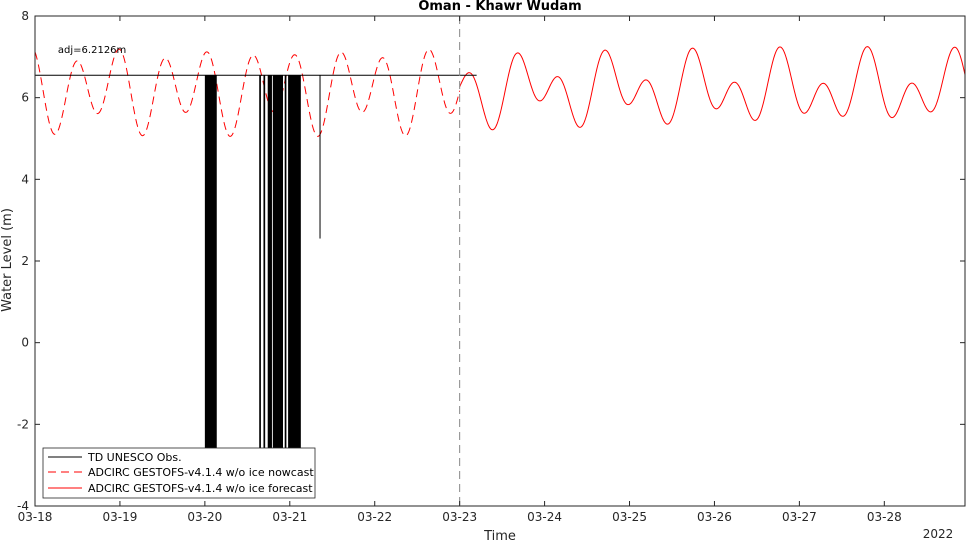 This screenshot has width=966, height=541. Describe the element at coordinates (714, 517) in the screenshot. I see `x-tick-label: 03-26` at that location.